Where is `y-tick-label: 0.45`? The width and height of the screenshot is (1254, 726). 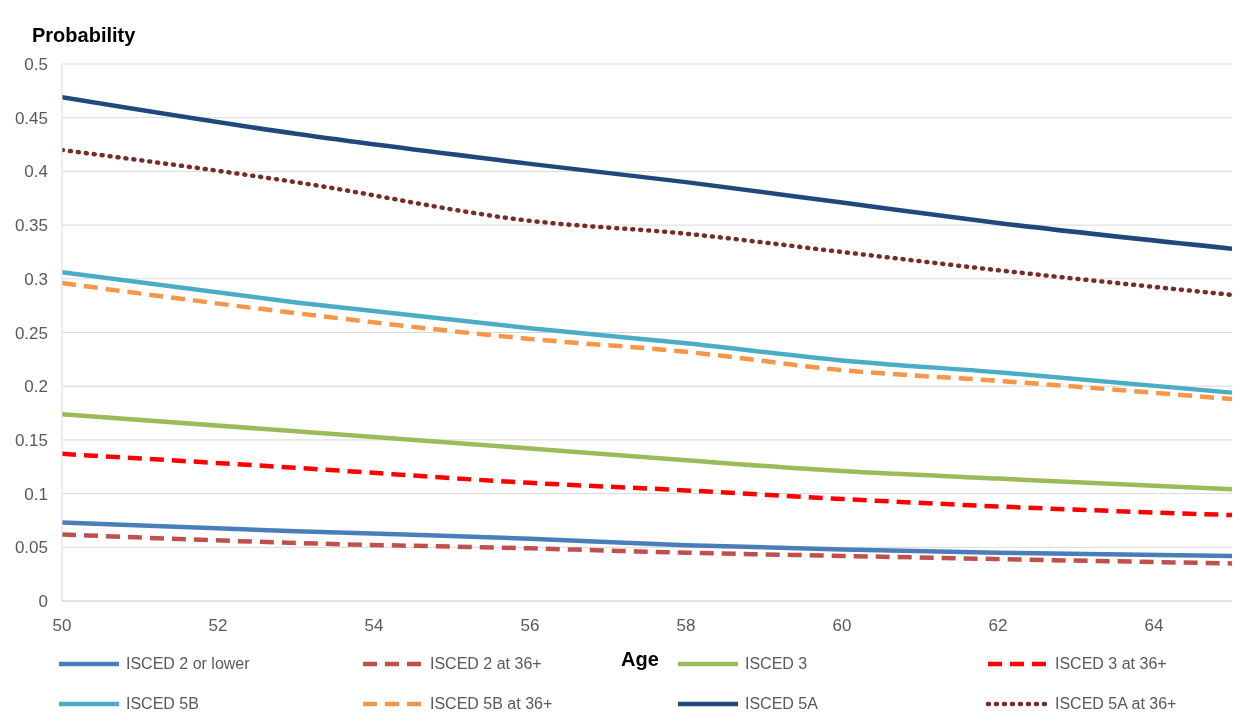
y-tick-label: 0.45 is located at coordinates (31, 118).